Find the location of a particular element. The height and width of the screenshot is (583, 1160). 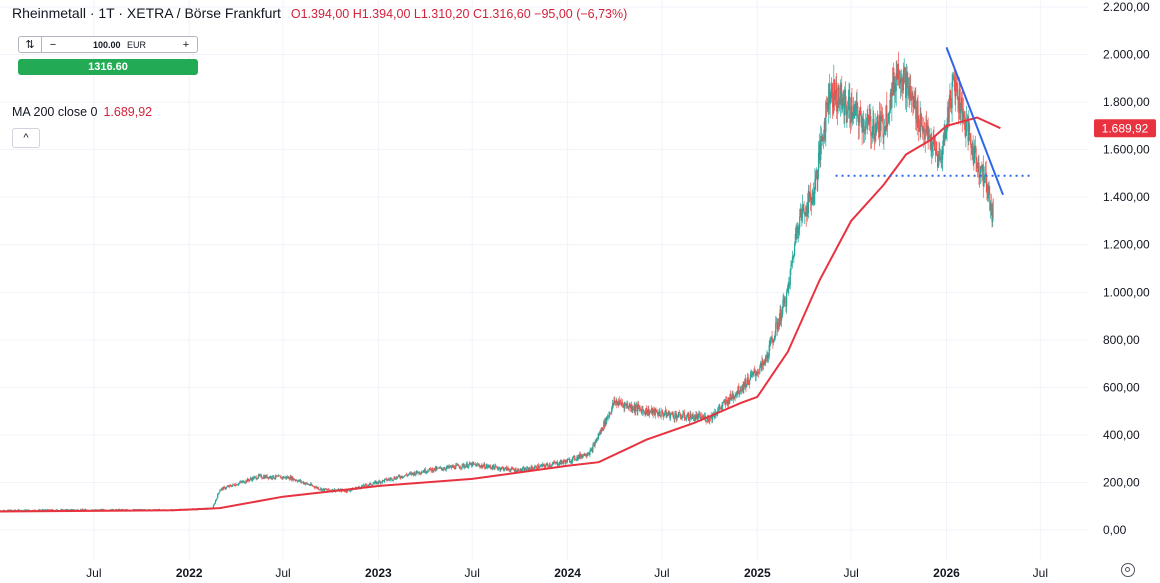

indicator-legend: MA 200 close 0 1.689,92 is located at coordinates (82, 112).